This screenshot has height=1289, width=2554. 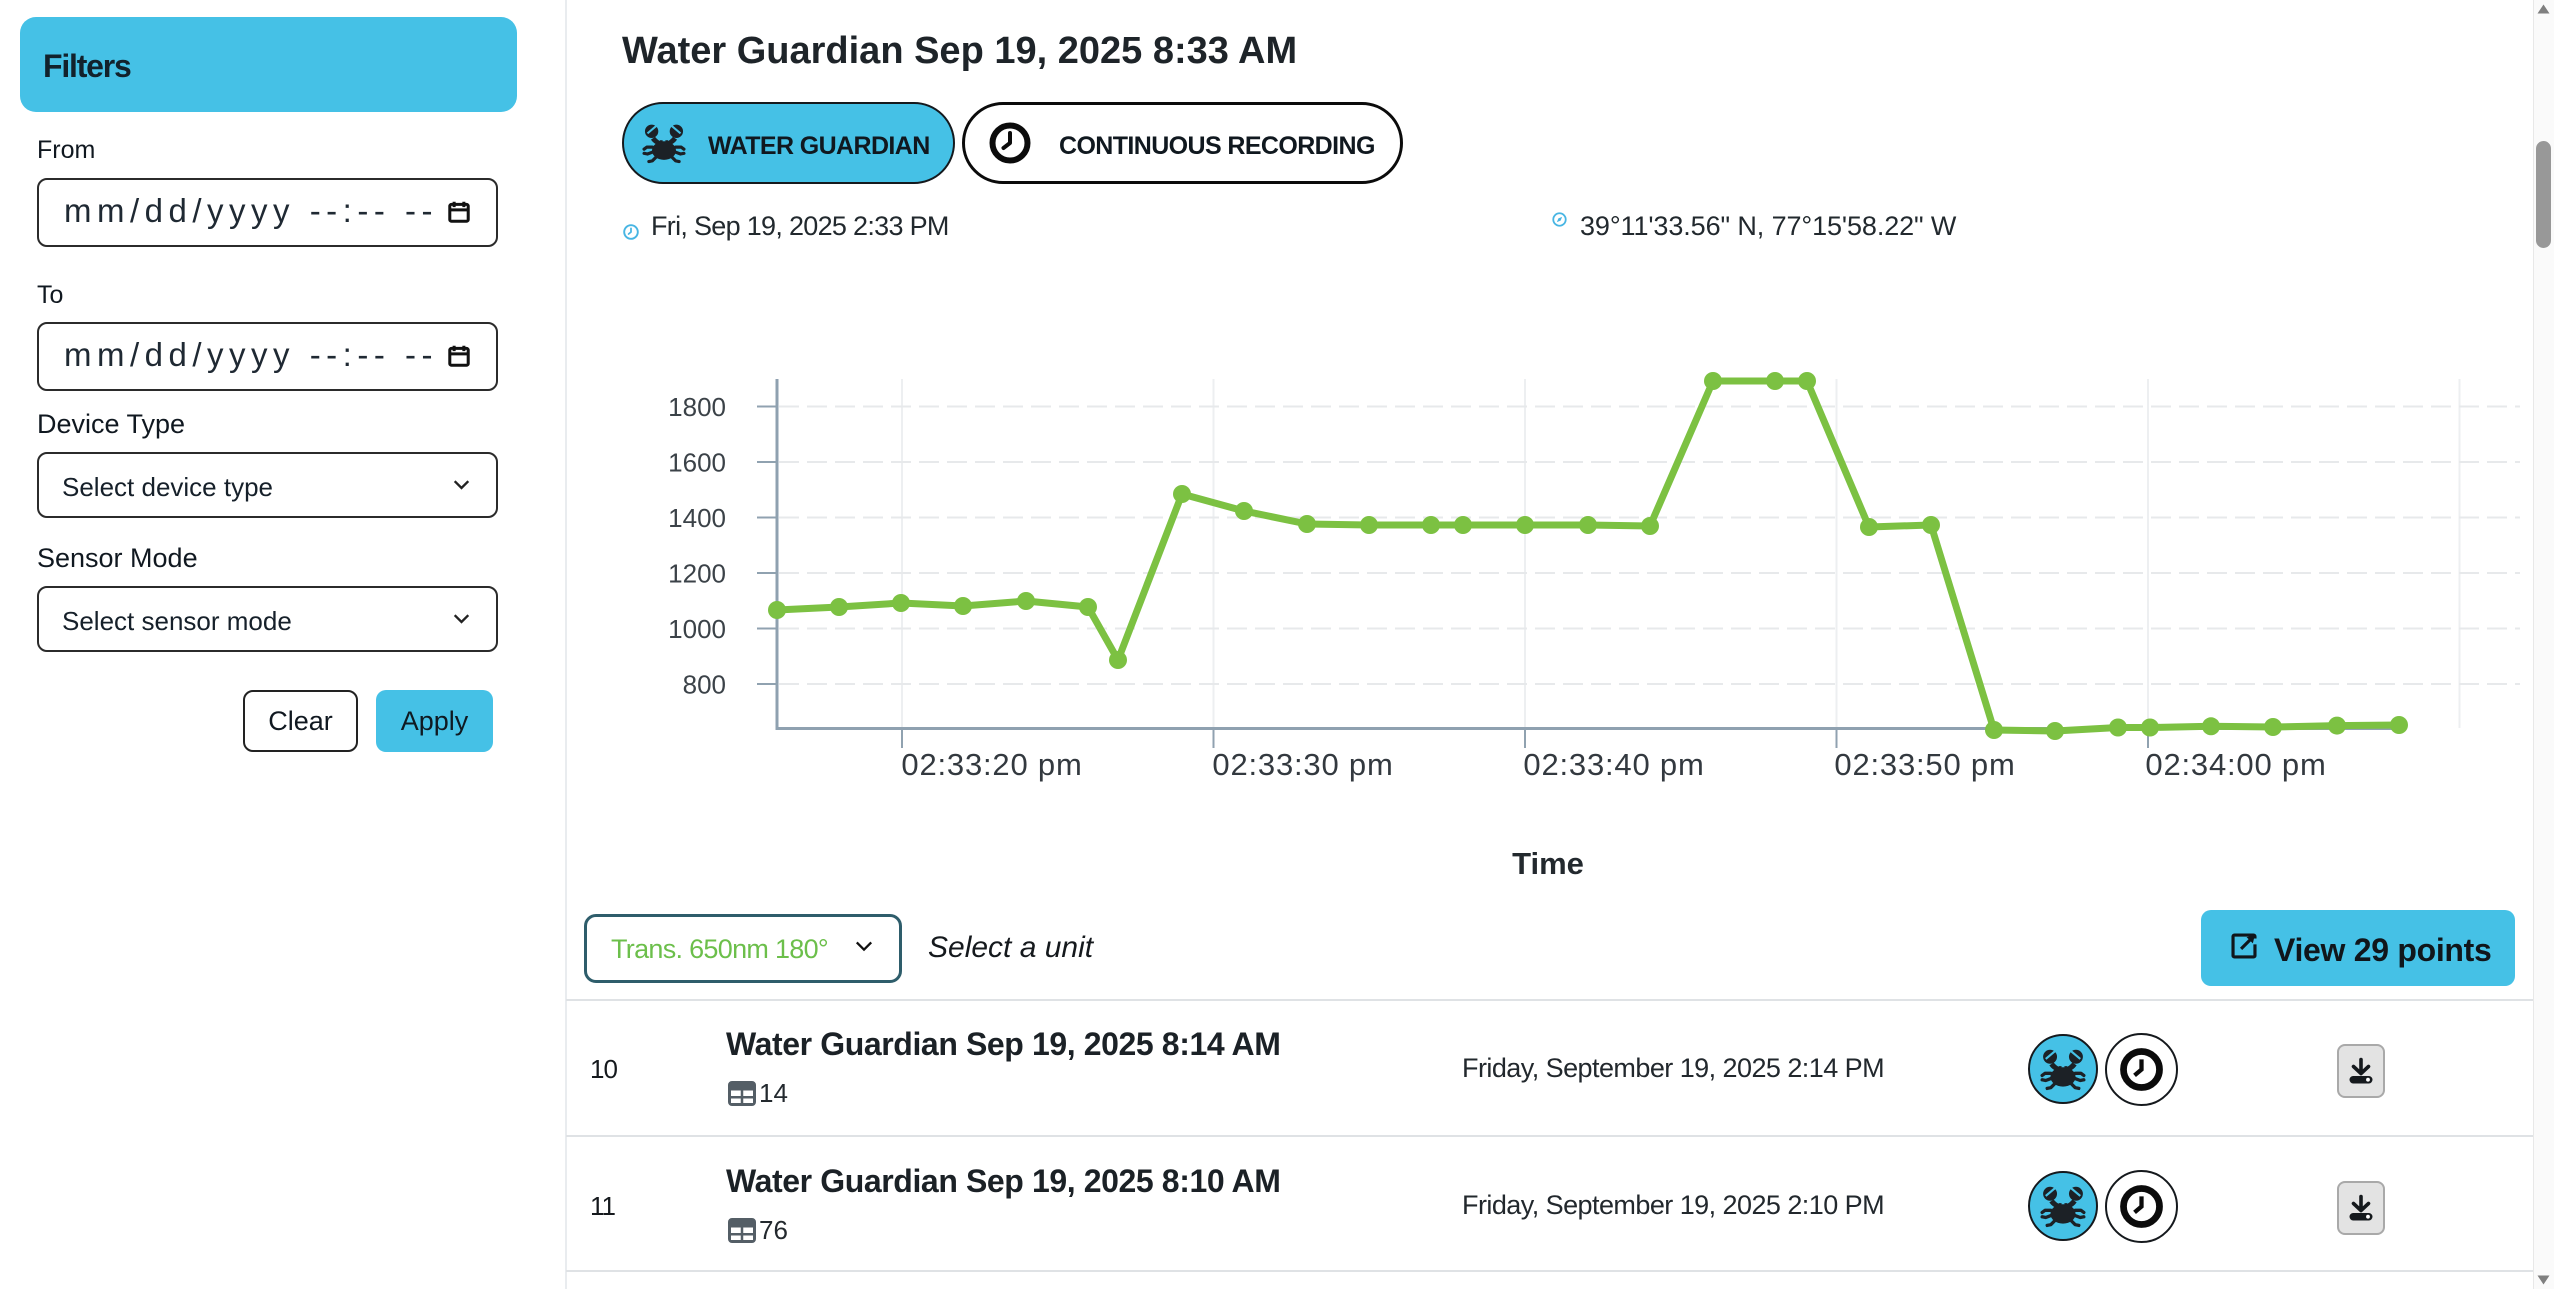 What do you see at coordinates (1613, 764) in the screenshot?
I see `svg-text: 02:33:40 pm` at bounding box center [1613, 764].